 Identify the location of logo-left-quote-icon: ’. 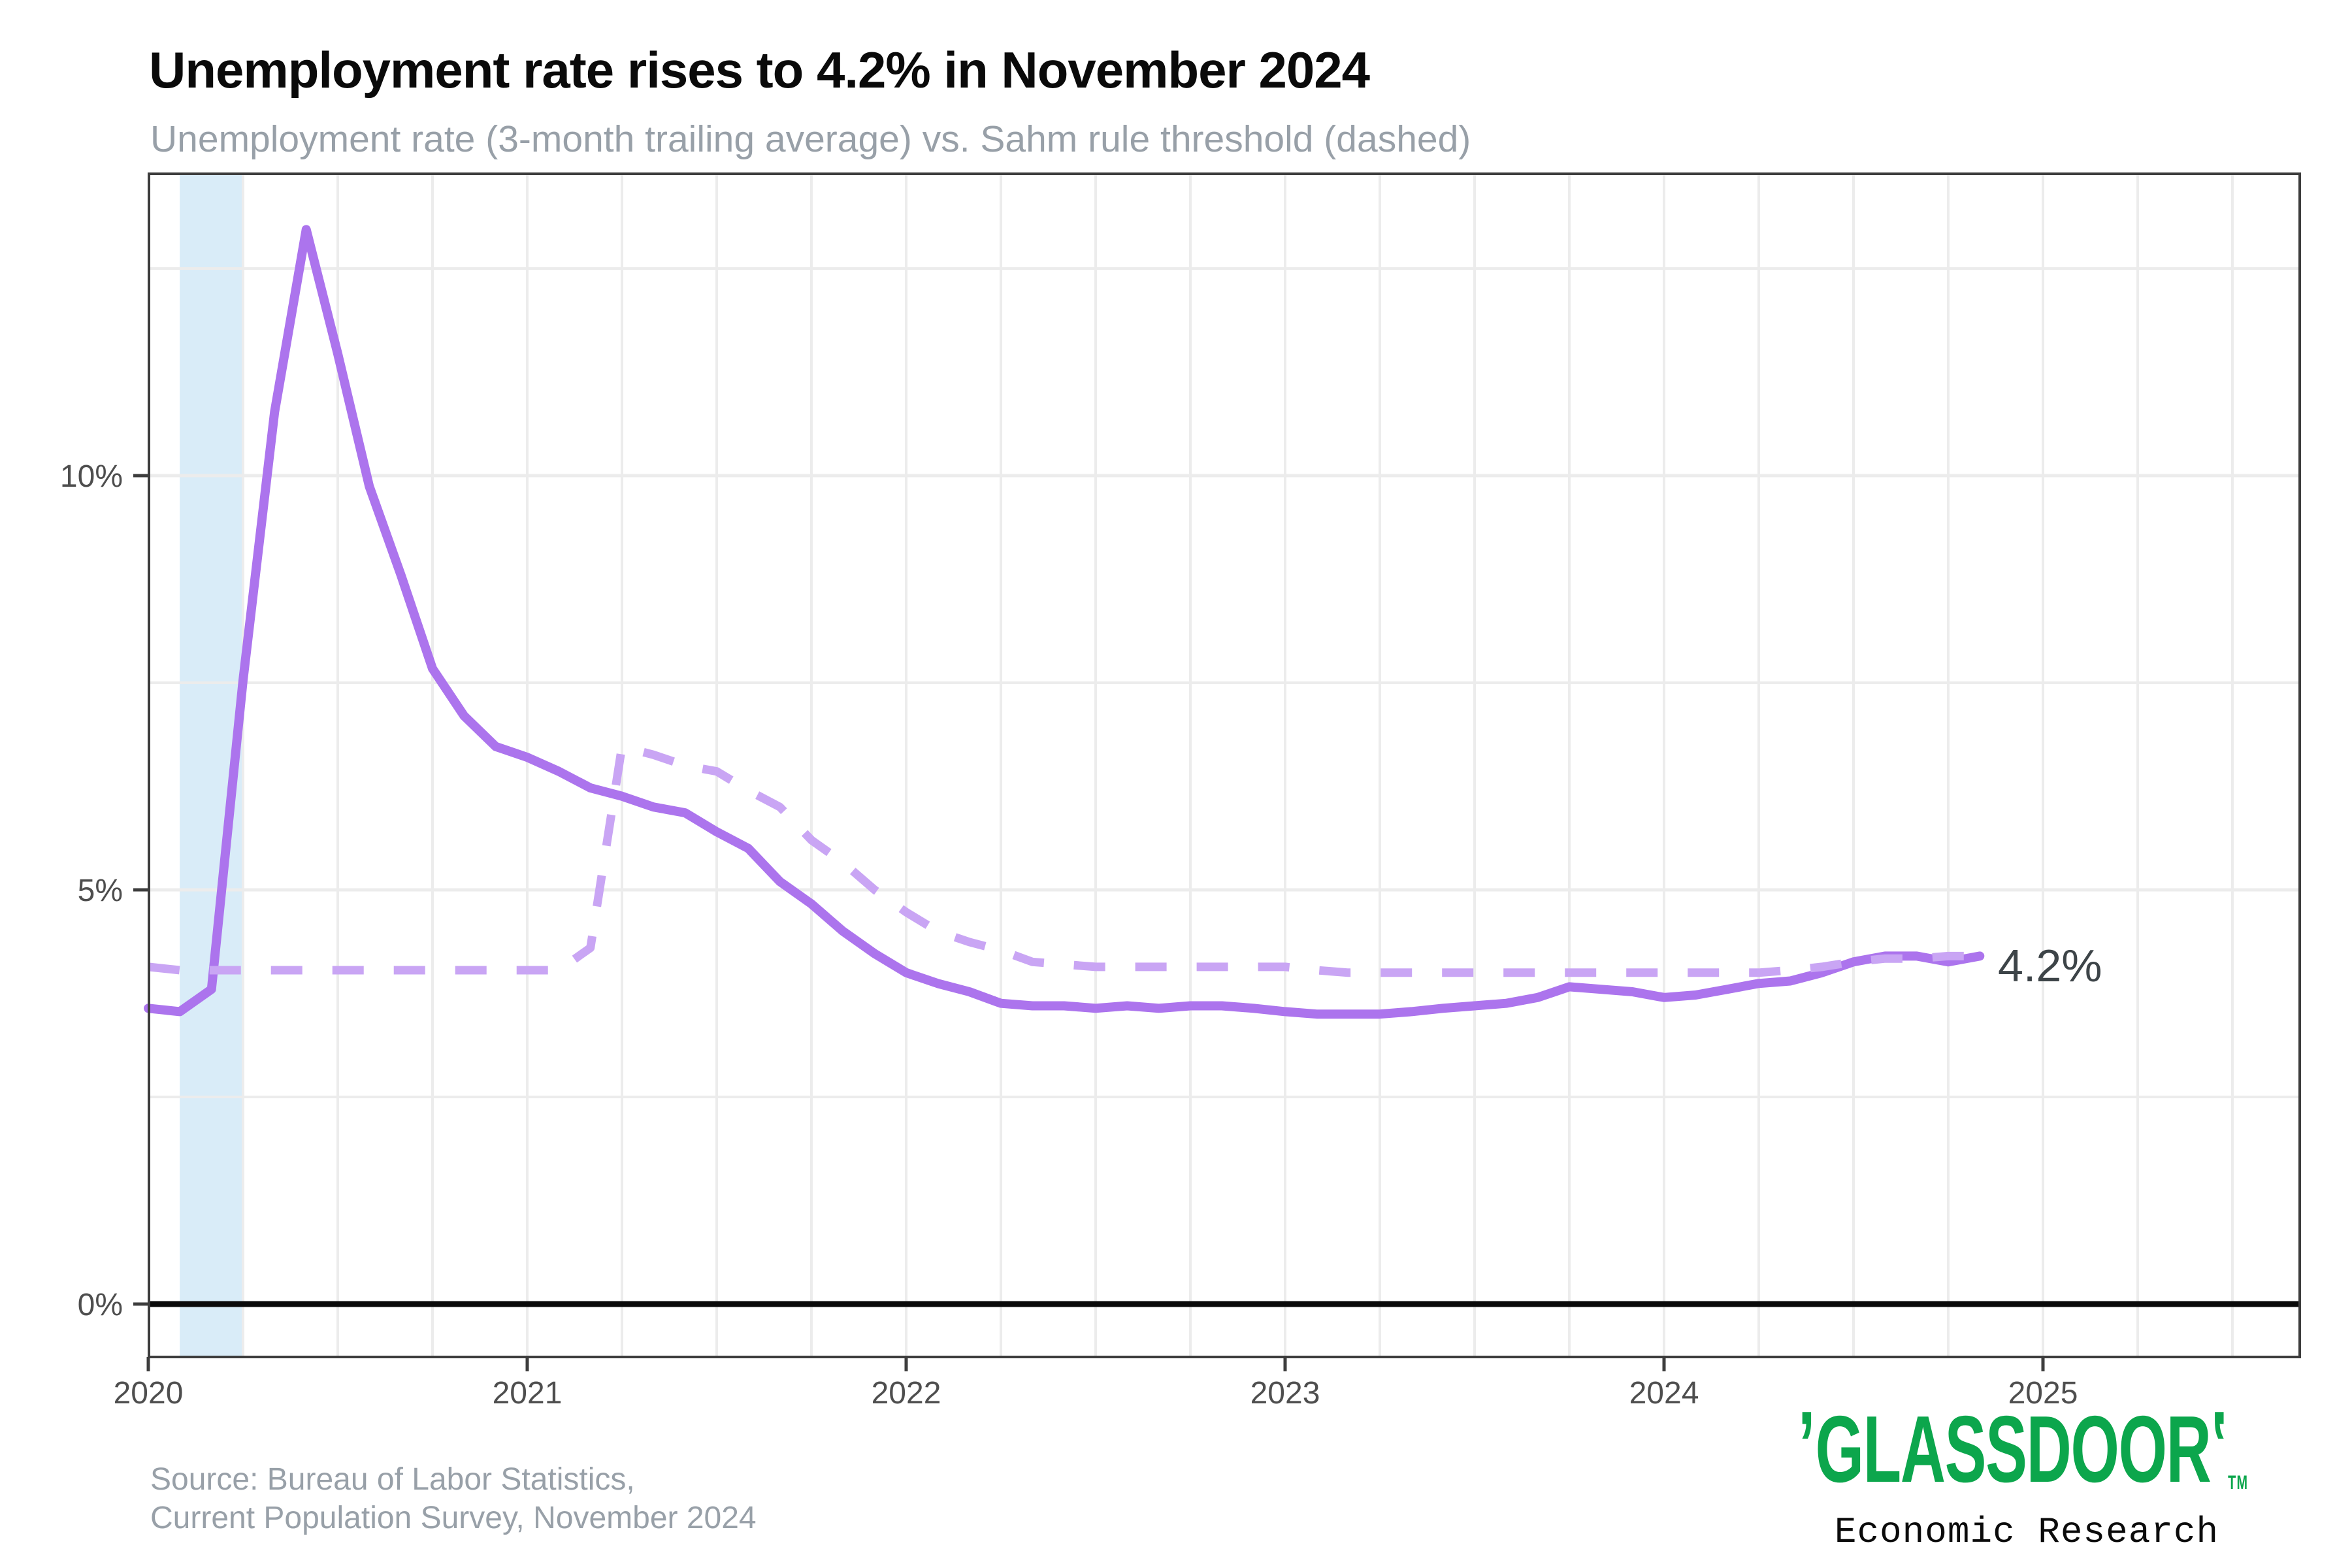
(1807, 1444).